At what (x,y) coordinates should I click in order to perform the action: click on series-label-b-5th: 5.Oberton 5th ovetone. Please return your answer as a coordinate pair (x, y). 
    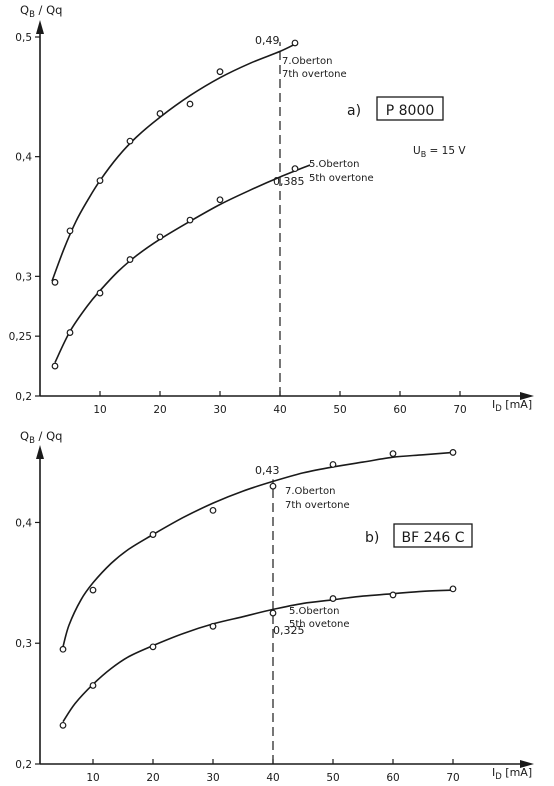
    Looking at the image, I should click on (319, 618).